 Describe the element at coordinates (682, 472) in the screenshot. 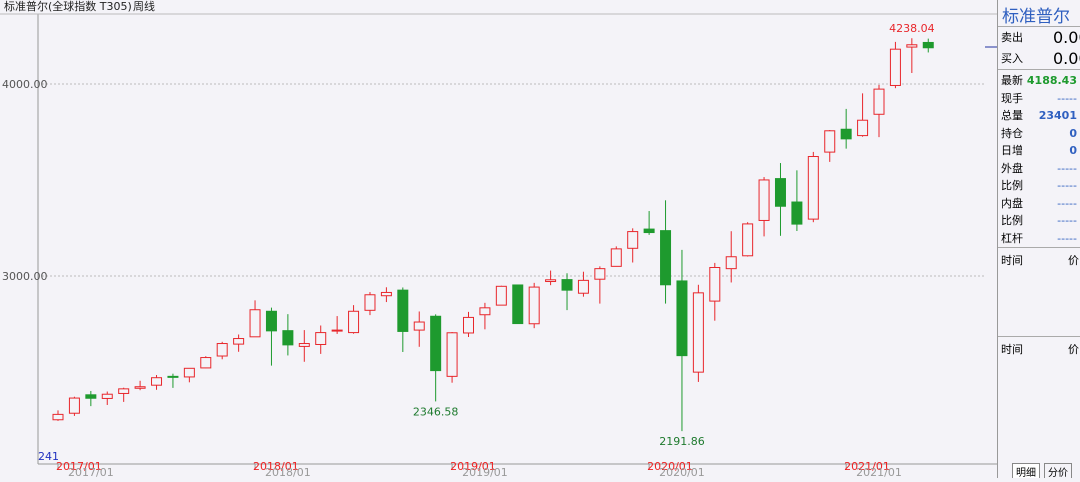

I see `x-tick-sublabel: 2020/01` at that location.